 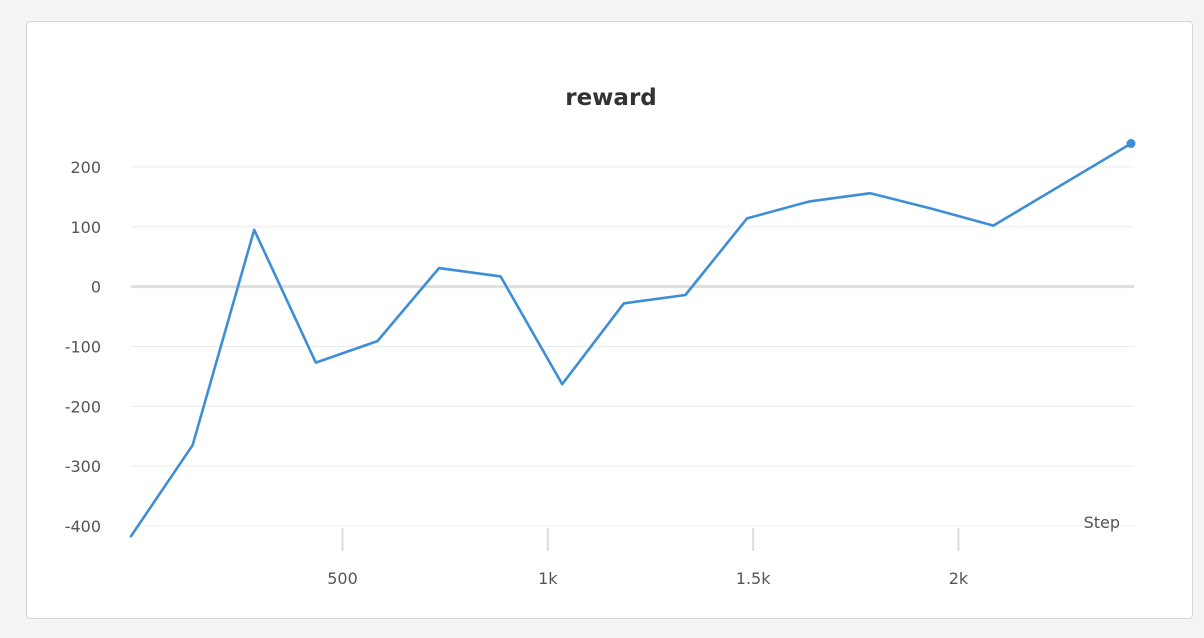 What do you see at coordinates (85, 167) in the screenshot?
I see `y-tick-label: 200` at bounding box center [85, 167].